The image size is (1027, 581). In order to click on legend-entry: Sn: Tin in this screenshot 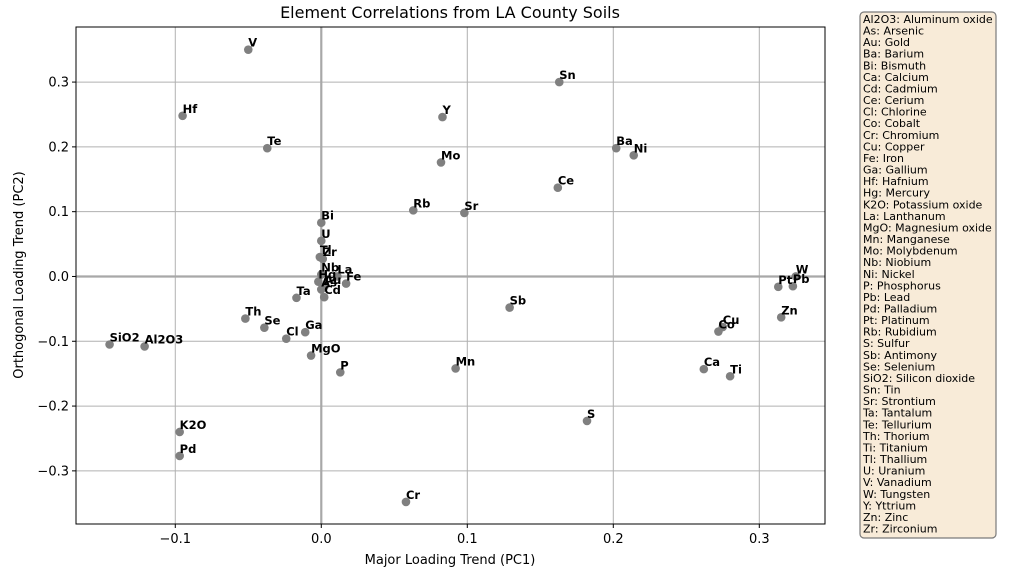, I will do `click(882, 390)`.